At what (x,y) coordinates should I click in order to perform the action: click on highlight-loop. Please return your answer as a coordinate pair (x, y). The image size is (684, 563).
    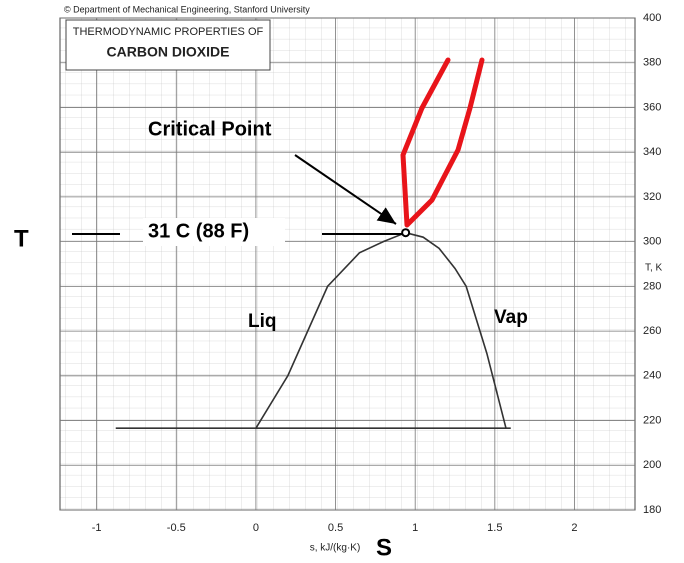
    Looking at the image, I should click on (442, 142).